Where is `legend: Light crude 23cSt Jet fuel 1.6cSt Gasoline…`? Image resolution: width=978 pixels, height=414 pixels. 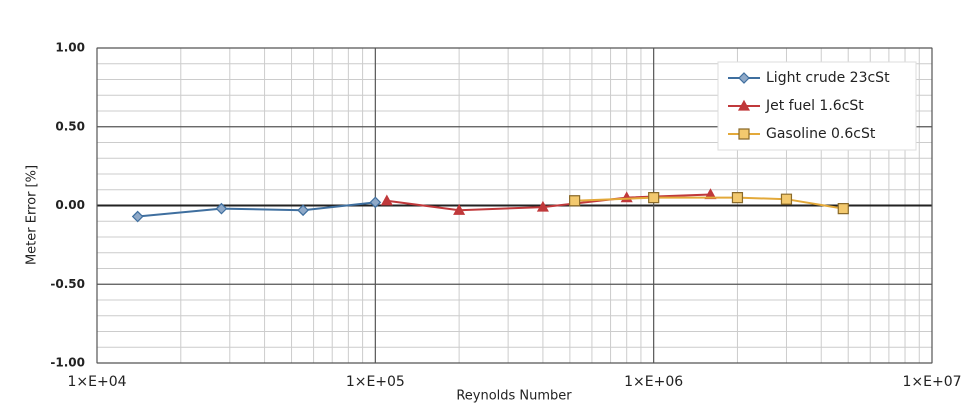 legend: Light crude 23cSt Jet fuel 1.6cSt Gasoline… is located at coordinates (817, 106).